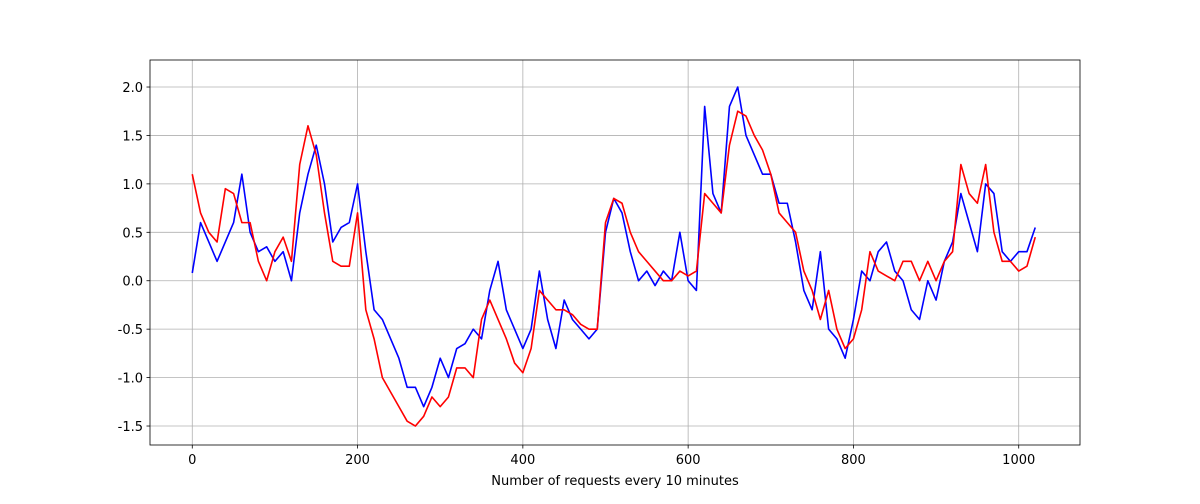 This screenshot has height=504, width=1200. What do you see at coordinates (132, 136) in the screenshot?
I see `y-tick-label: 1.5` at bounding box center [132, 136].